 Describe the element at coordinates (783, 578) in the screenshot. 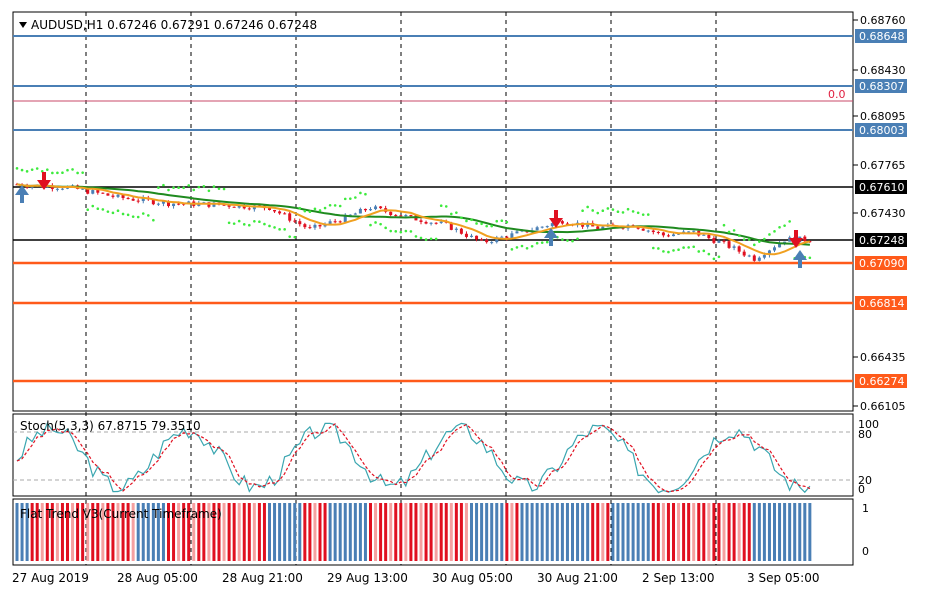

I see `time-label: 3 Sep 05:00` at that location.